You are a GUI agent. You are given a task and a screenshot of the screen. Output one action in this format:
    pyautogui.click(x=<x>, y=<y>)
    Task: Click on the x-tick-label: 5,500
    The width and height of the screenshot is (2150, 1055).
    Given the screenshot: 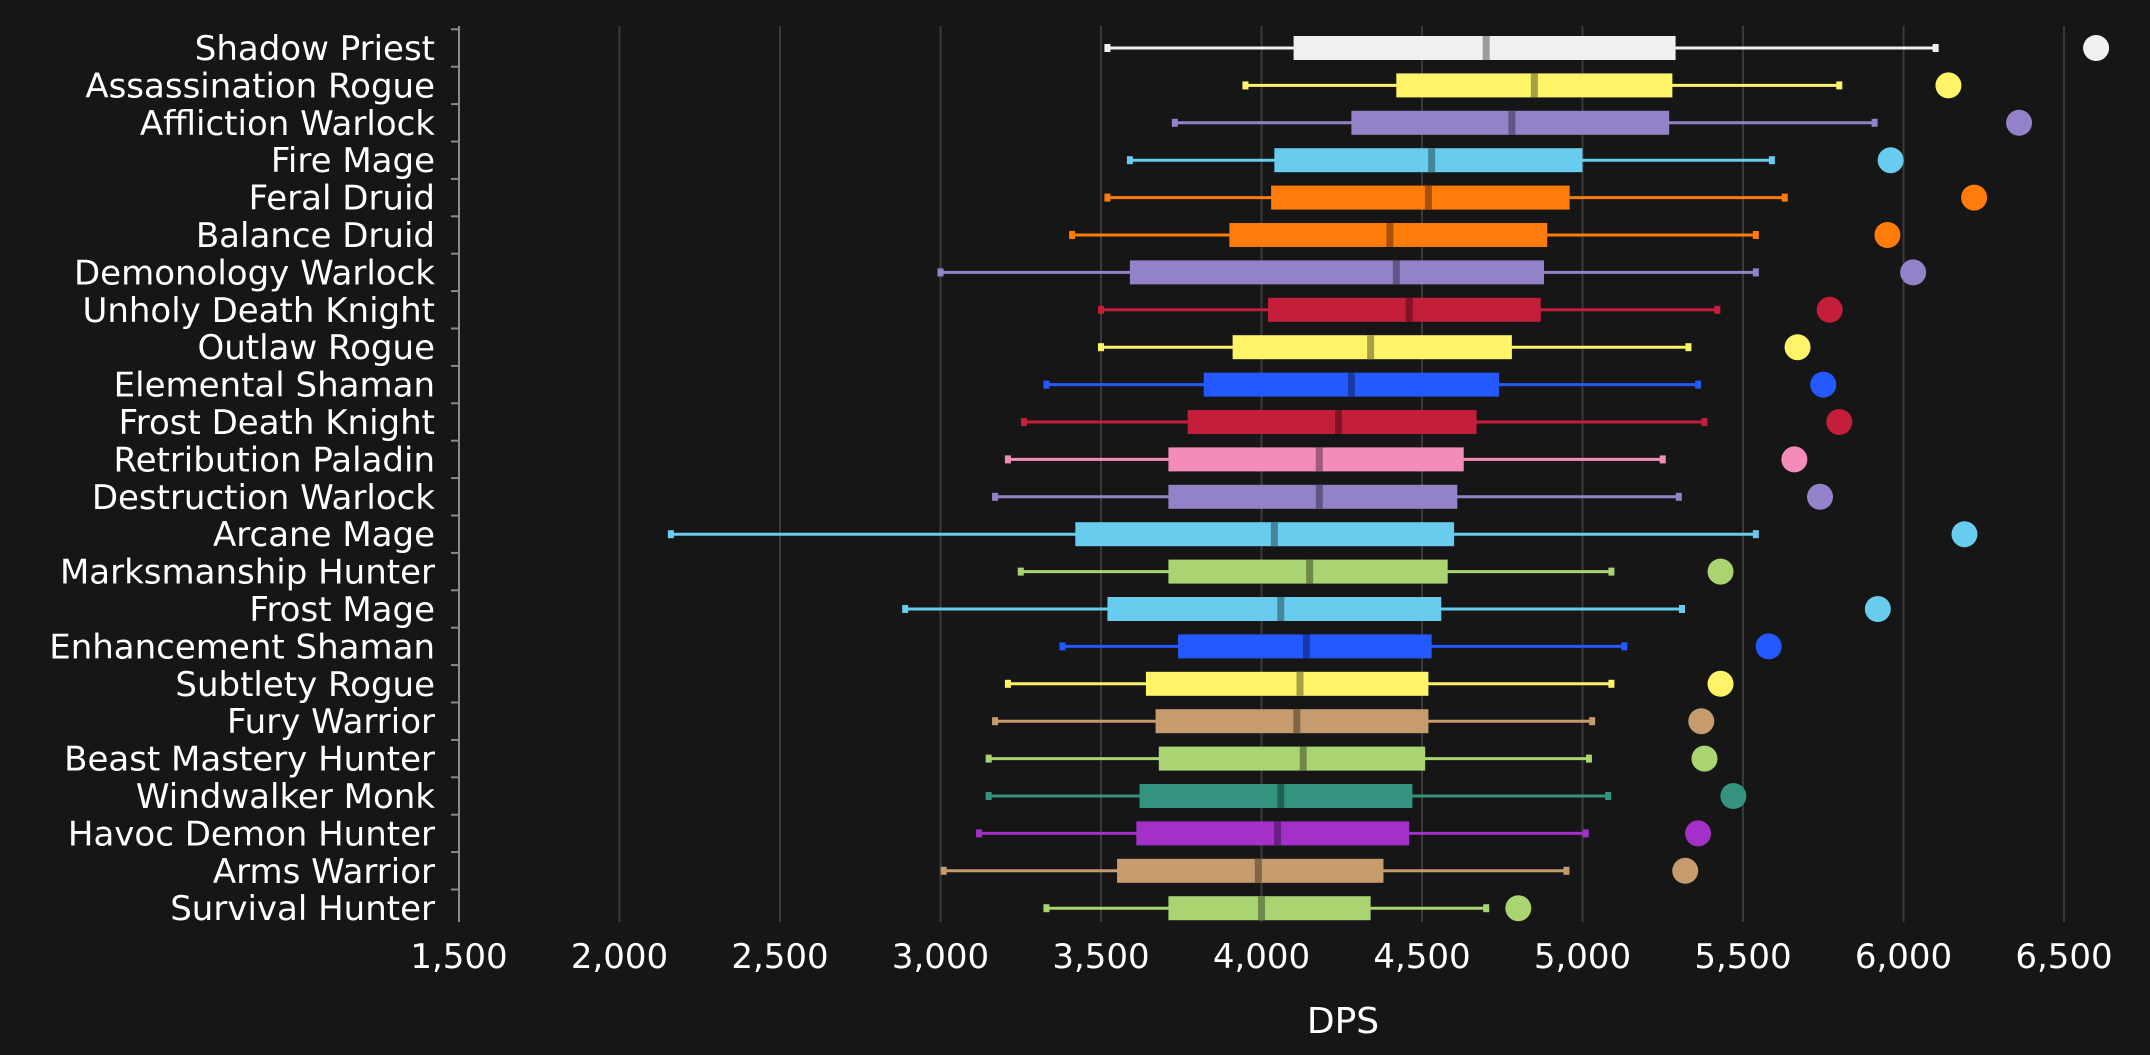 What is the action you would take?
    pyautogui.click(x=1742, y=957)
    